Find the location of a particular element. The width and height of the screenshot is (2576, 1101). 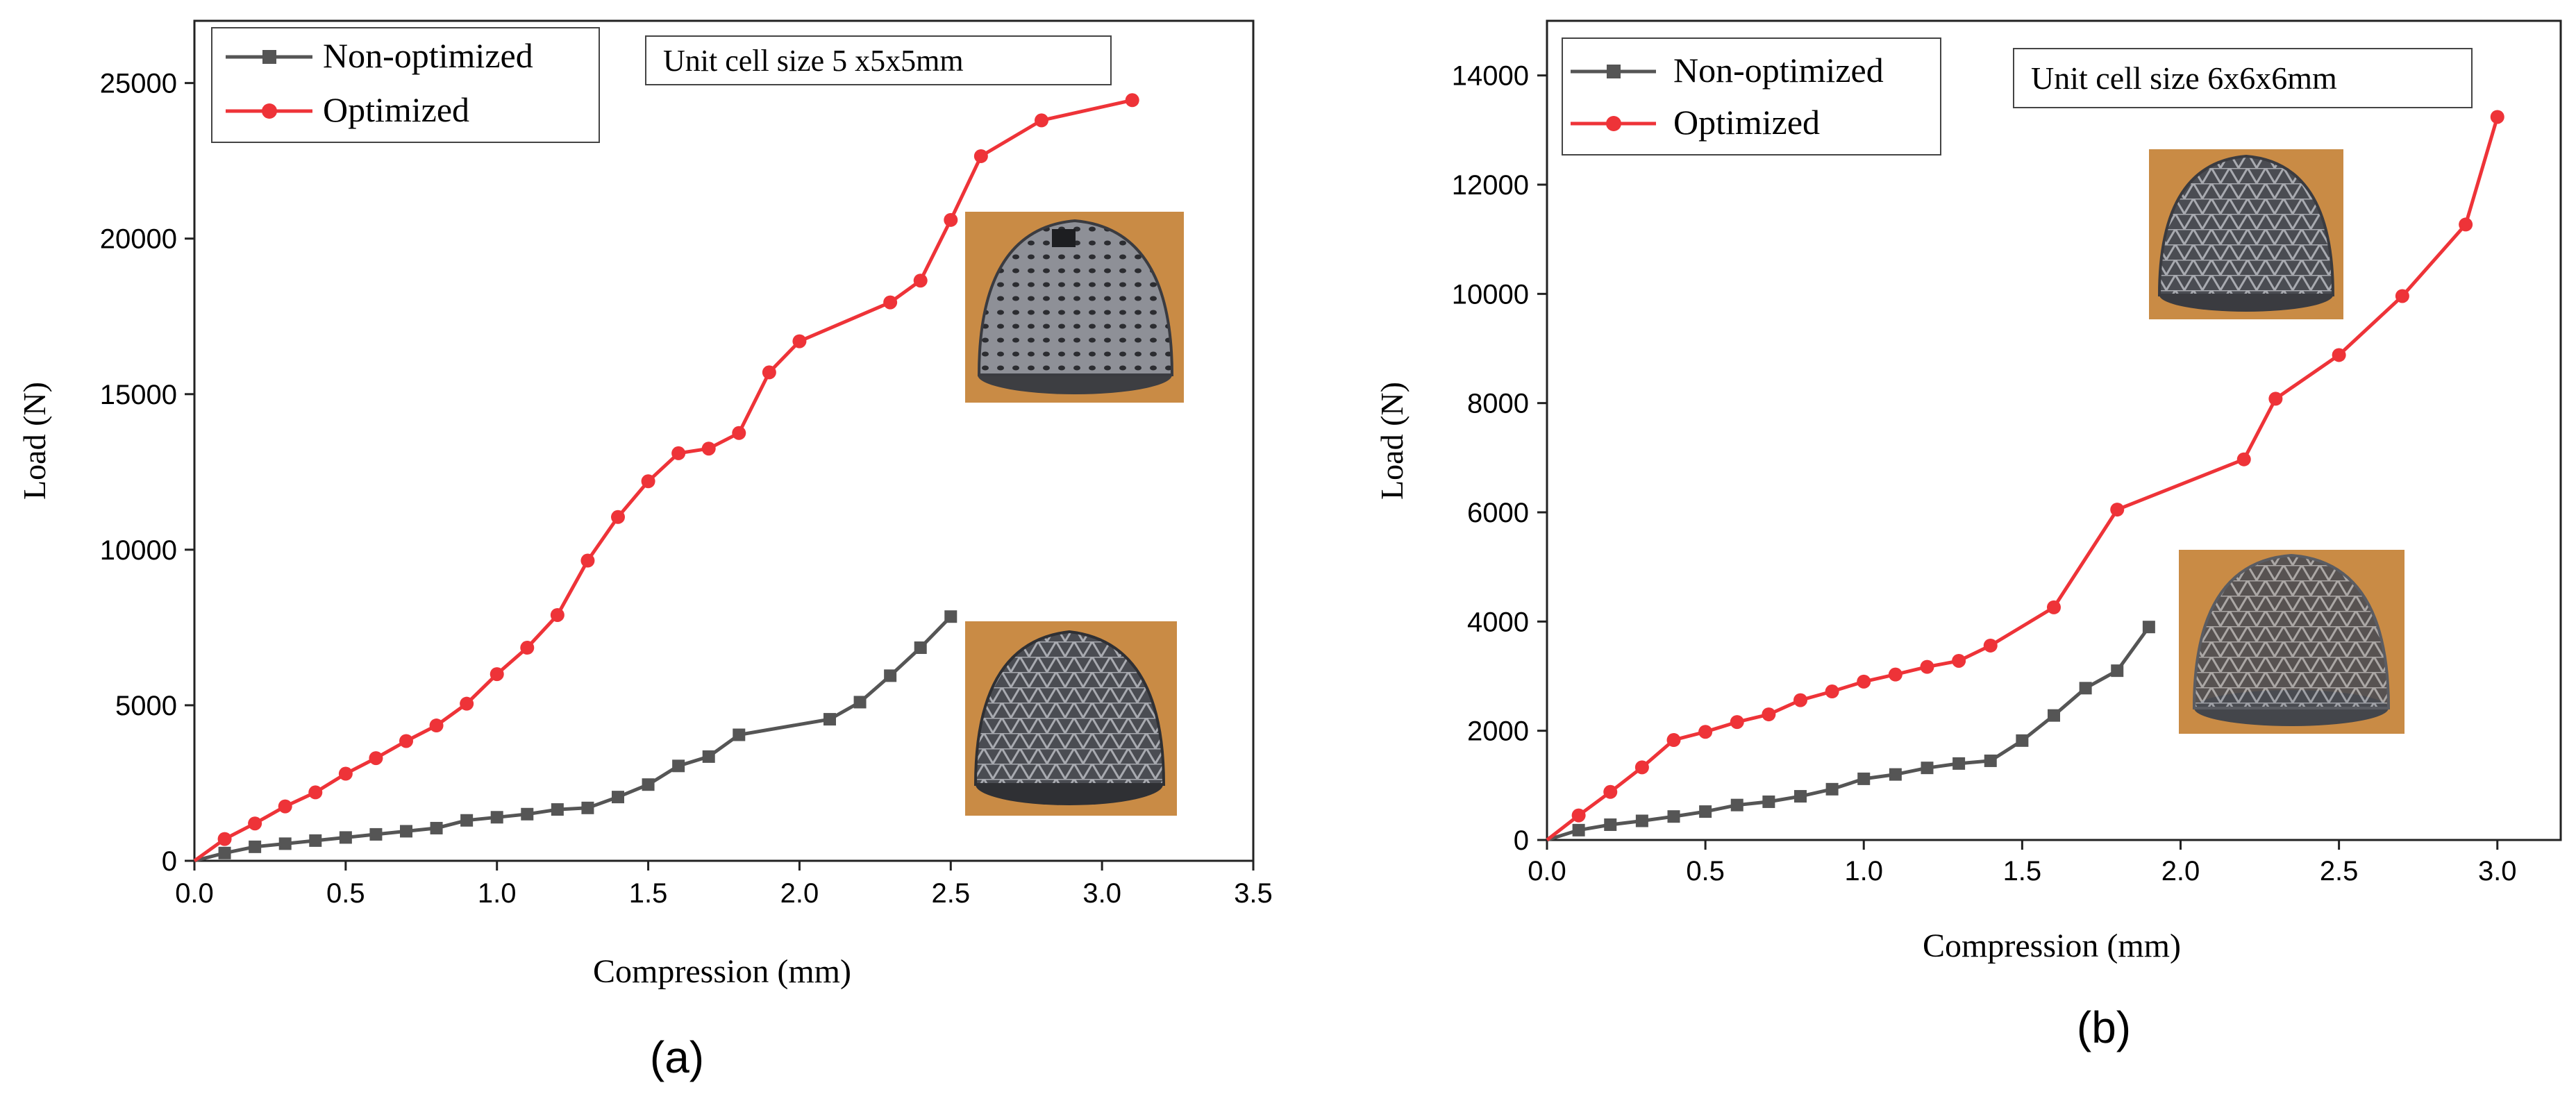

legend-b: Non-optimized Optimized is located at coordinates (1751, 96).